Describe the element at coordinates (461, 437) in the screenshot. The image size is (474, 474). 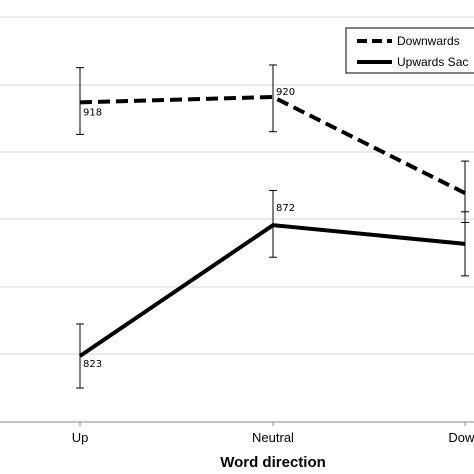
I see `x-tick-label-down: Down` at that location.